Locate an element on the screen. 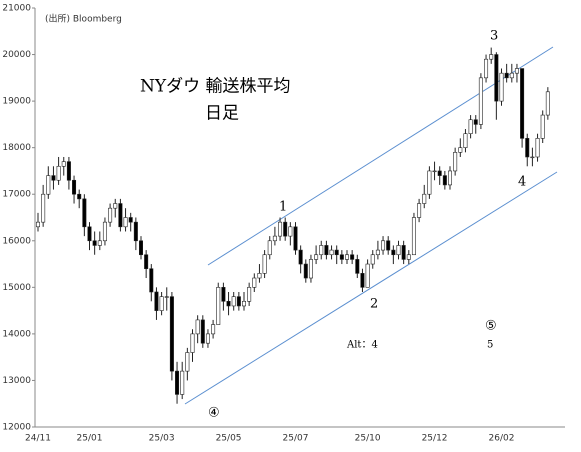 Image resolution: width=581 pixels, height=452 pixels. x-tick-label: 26/02 is located at coordinates (502, 439).